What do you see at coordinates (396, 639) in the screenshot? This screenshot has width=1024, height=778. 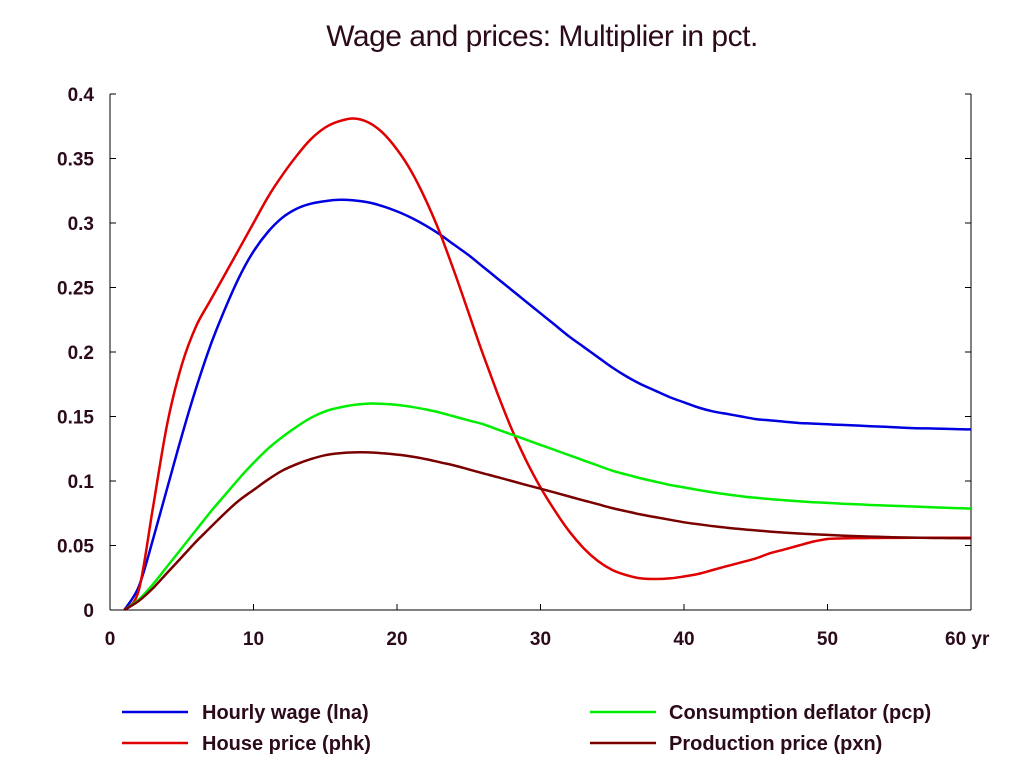 I see `x-tick-label: 20` at bounding box center [396, 639].